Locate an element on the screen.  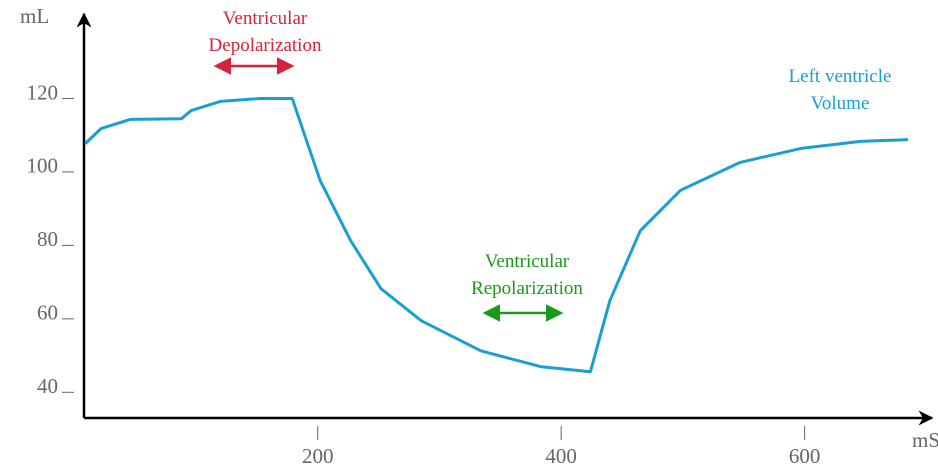
y-tick-label: 100 is located at coordinates (43, 166).